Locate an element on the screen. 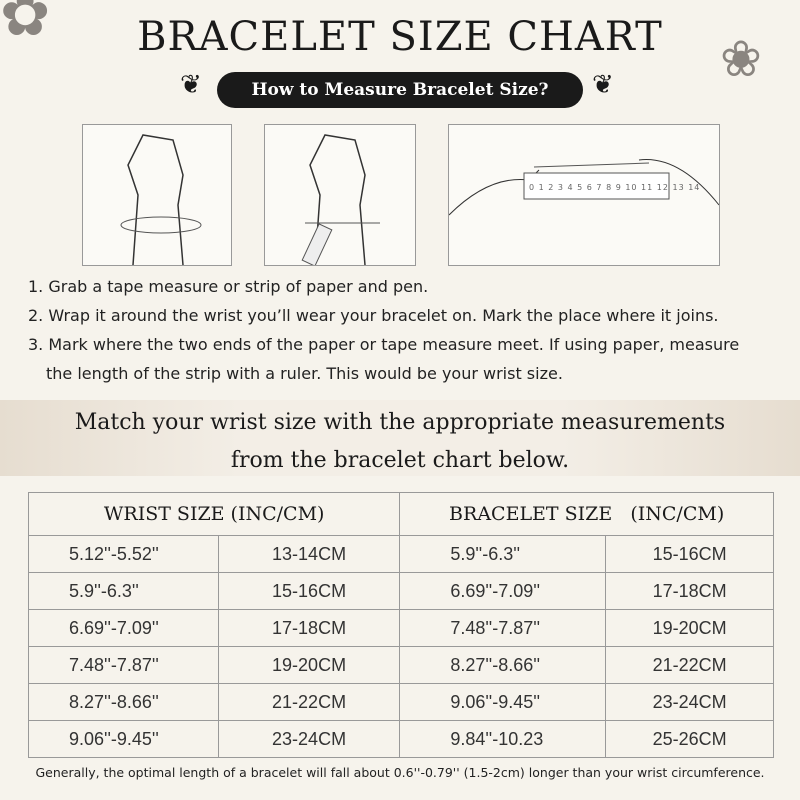 The height and width of the screenshot is (800, 800). table-cell: 13-14CM is located at coordinates (309, 554).